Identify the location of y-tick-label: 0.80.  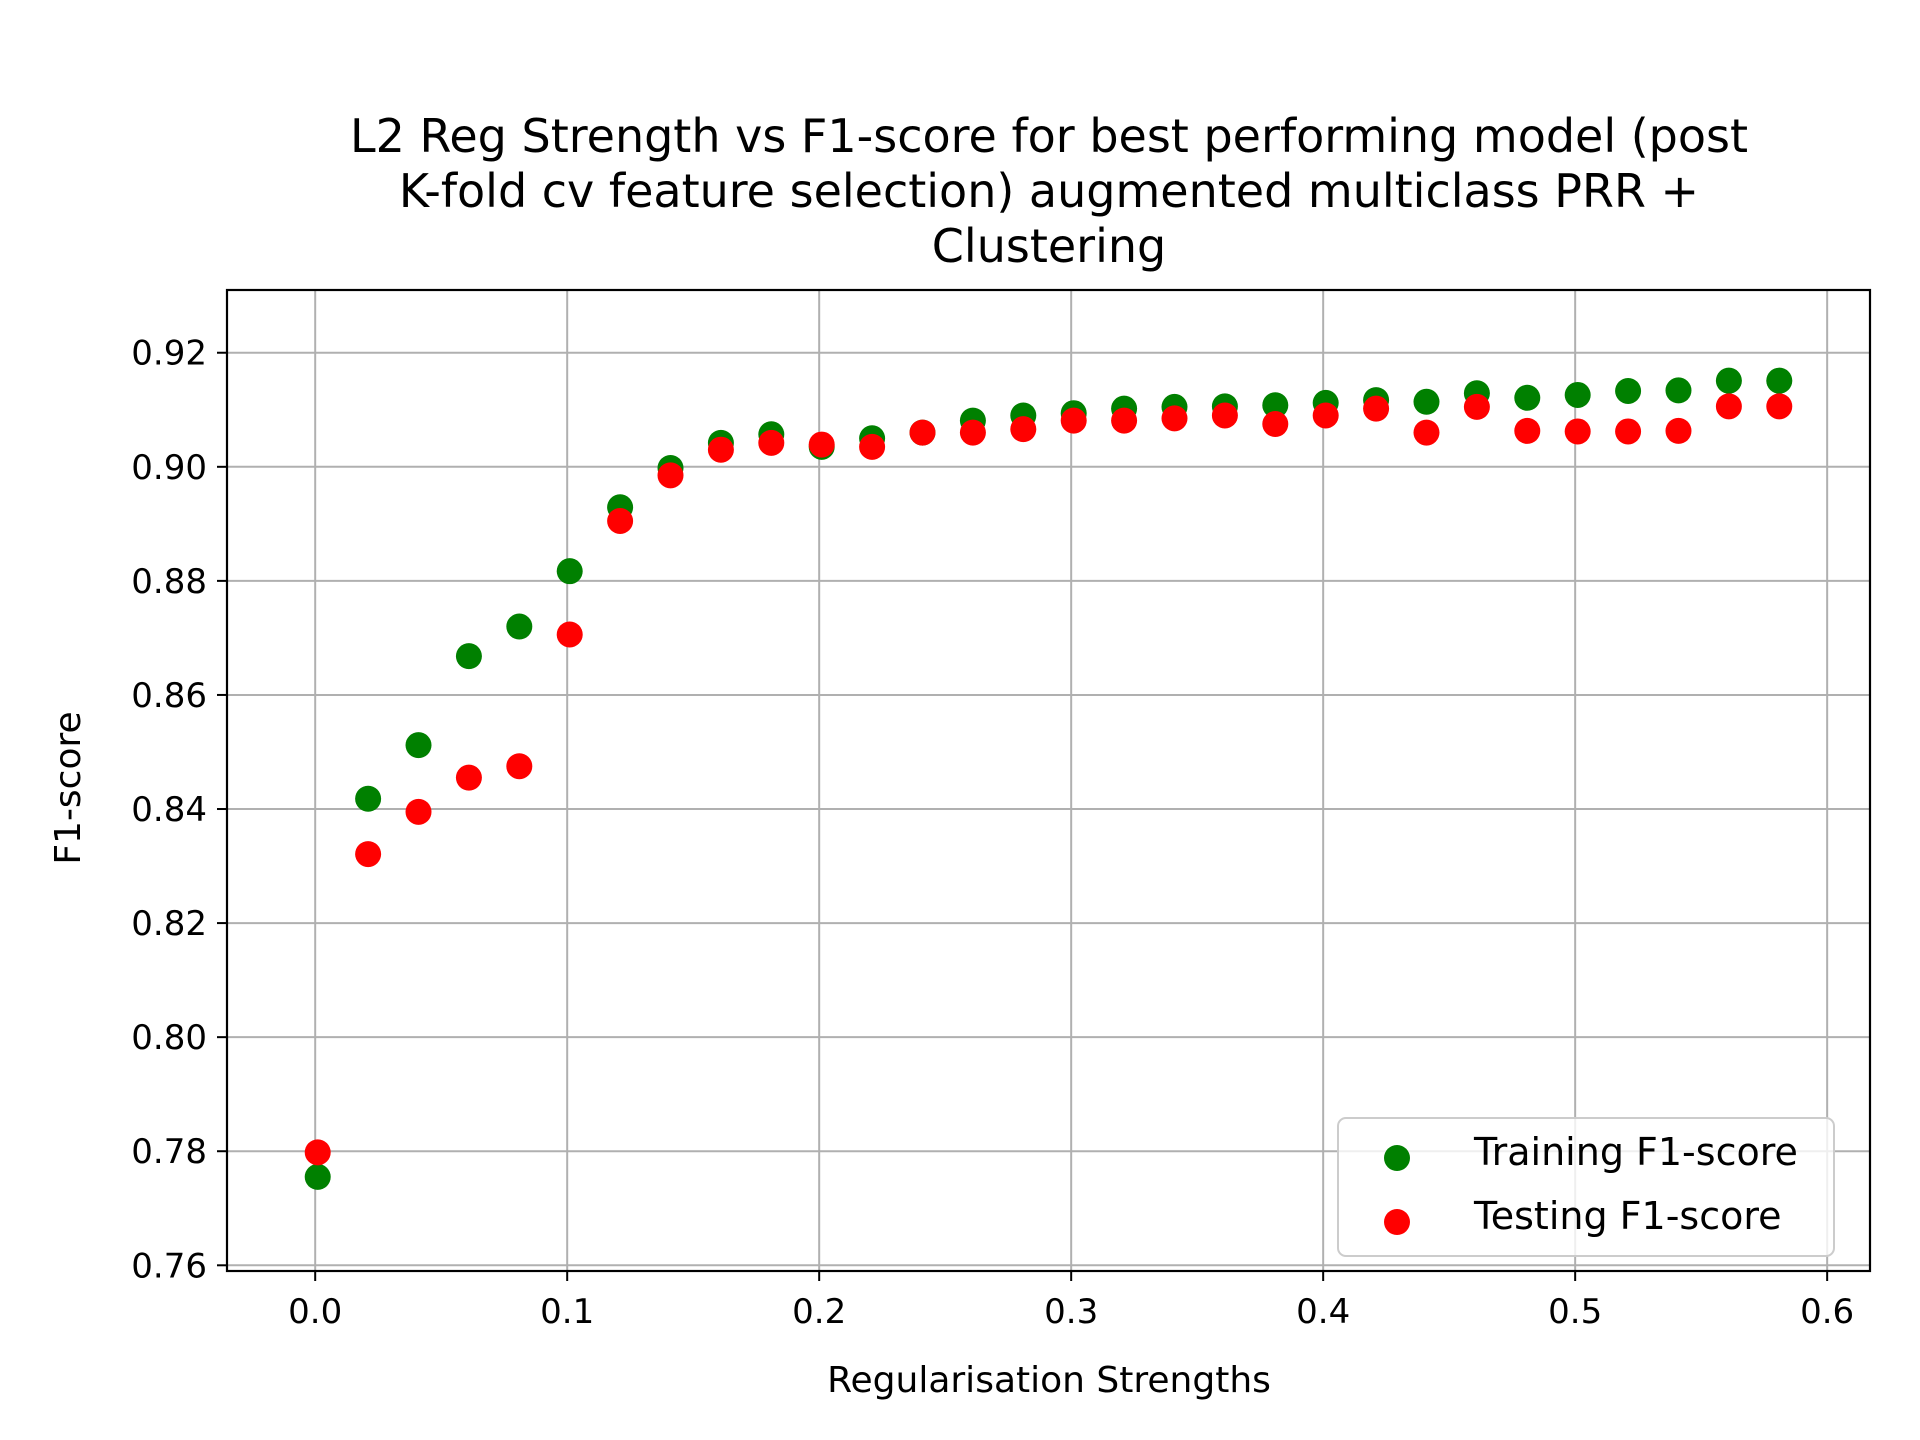
(169, 1038).